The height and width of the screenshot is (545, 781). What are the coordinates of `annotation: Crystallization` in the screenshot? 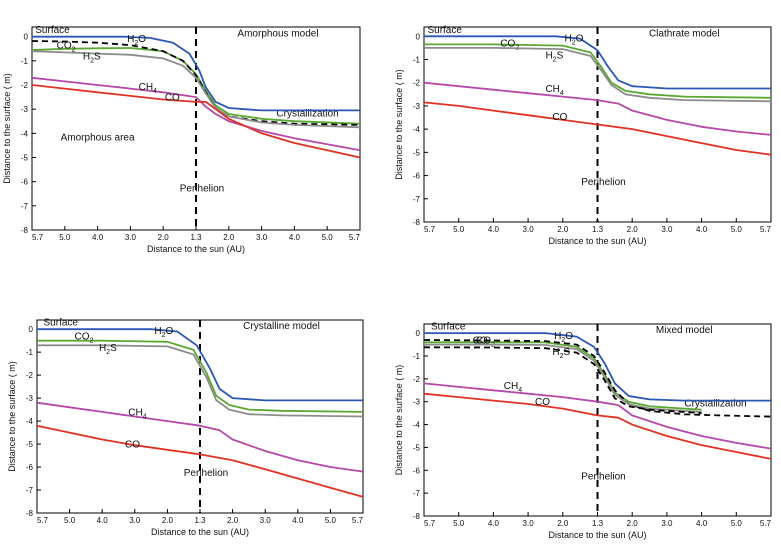 It's located at (307, 113).